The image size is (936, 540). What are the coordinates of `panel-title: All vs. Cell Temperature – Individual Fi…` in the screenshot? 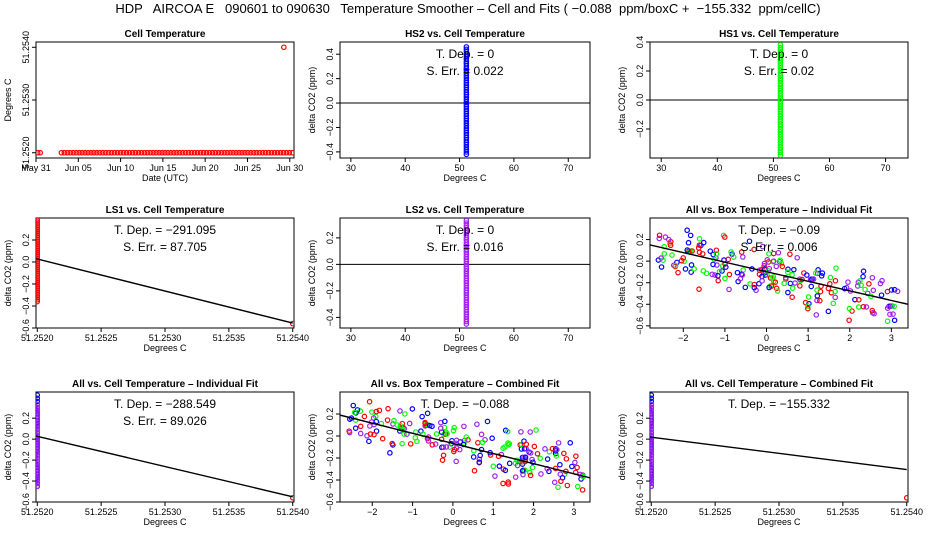 It's located at (165, 384).